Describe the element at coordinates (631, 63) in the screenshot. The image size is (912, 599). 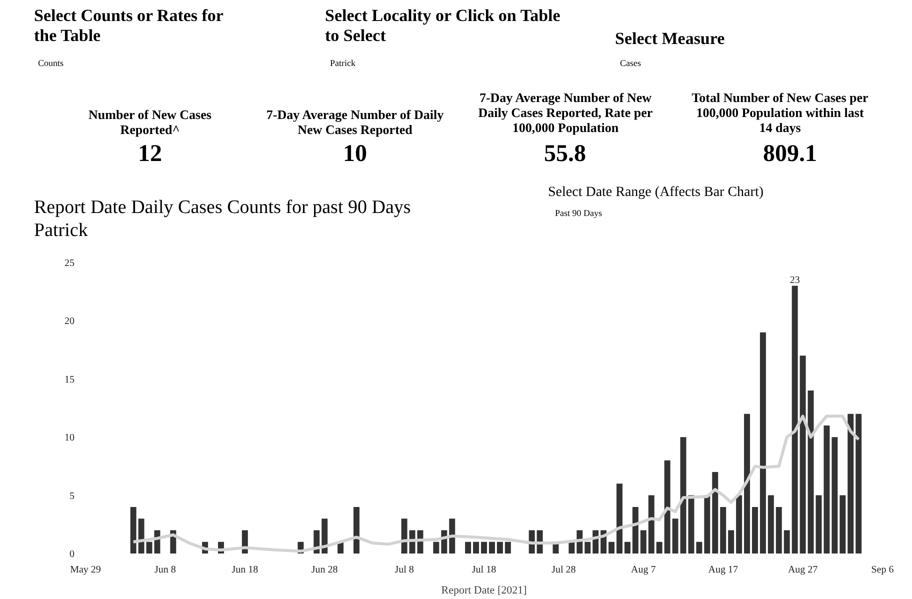
I see `text: Cases` at that location.